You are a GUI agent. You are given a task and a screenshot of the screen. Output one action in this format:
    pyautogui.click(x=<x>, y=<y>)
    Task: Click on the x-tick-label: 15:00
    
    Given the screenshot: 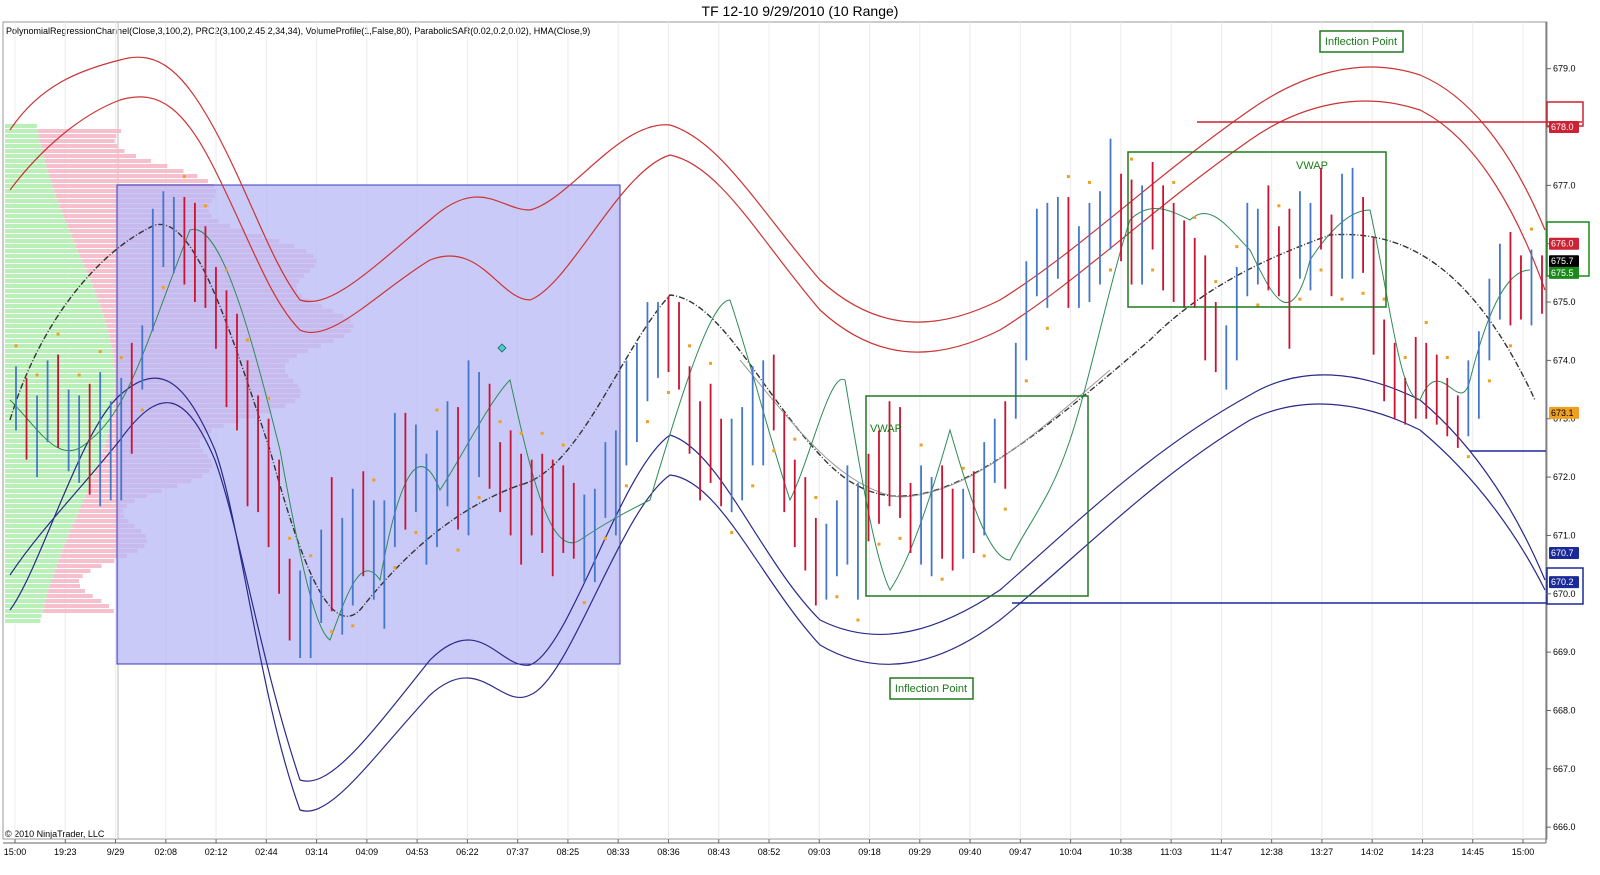 What is the action you would take?
    pyautogui.click(x=1523, y=852)
    